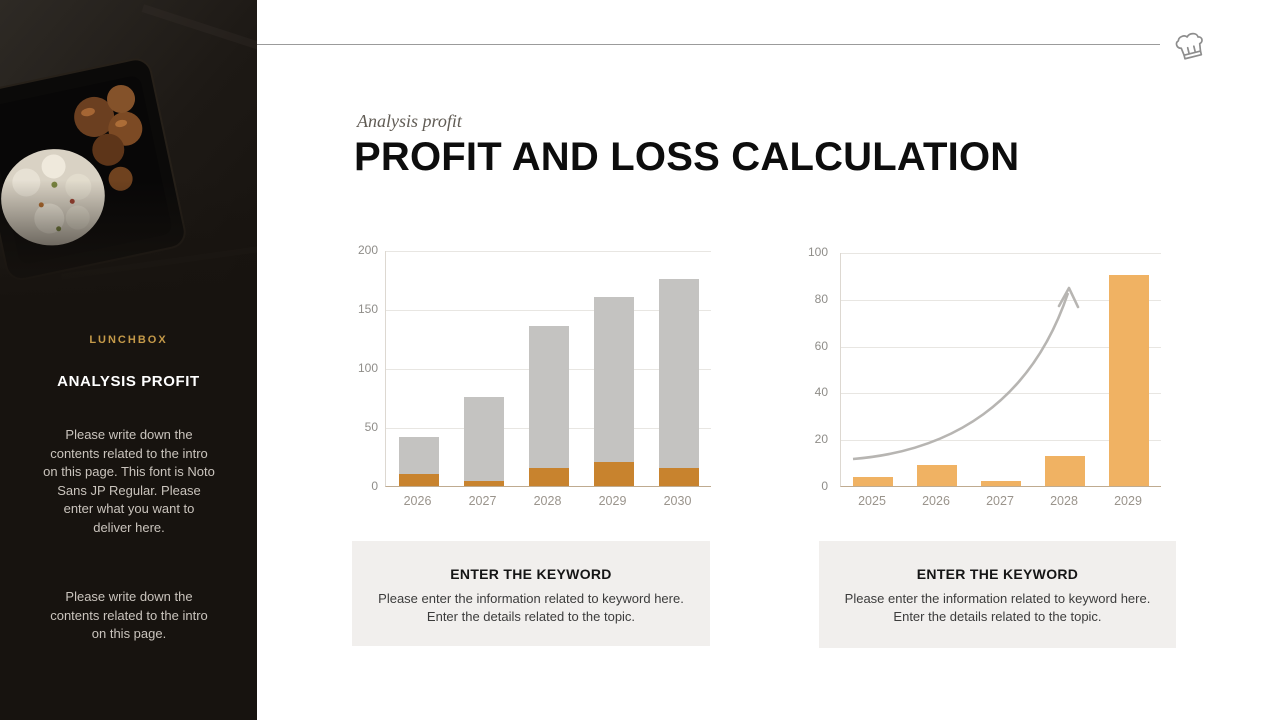 The width and height of the screenshot is (1280, 720). I want to click on x-axis-labels: 2026 2027 2028 2029 2030, so click(547, 501).